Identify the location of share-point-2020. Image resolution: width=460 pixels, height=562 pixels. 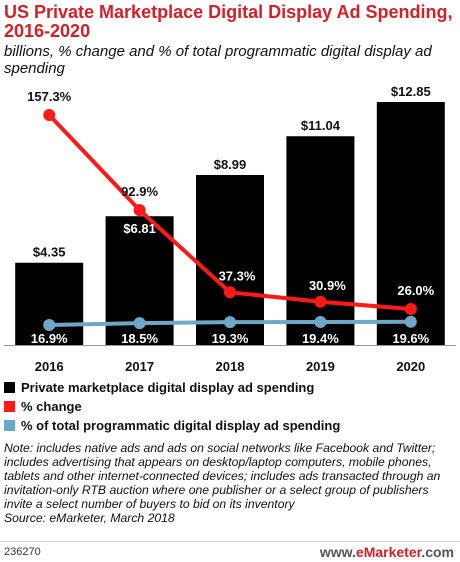
(410, 321).